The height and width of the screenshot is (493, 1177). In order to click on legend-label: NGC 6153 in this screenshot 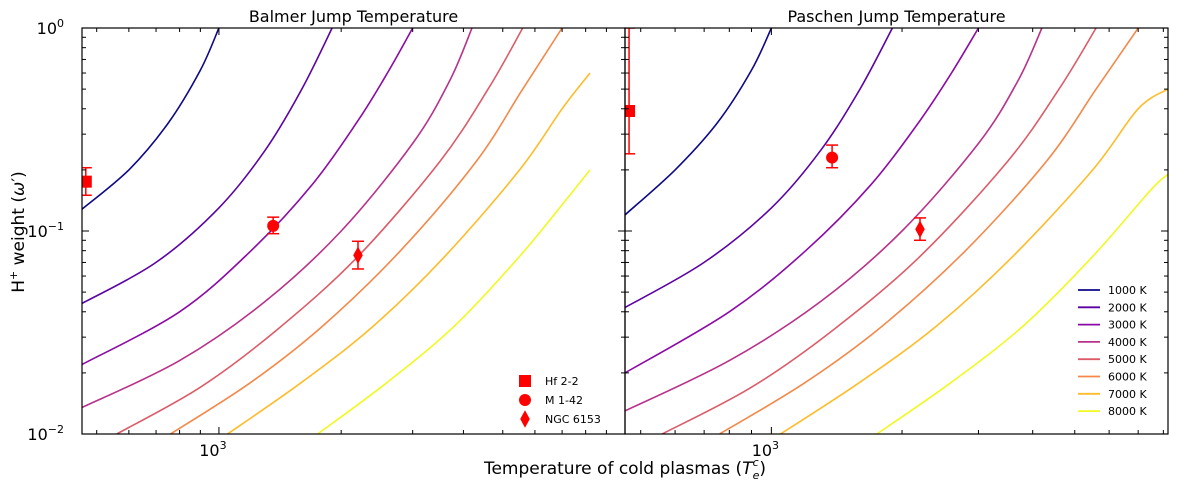, I will do `click(573, 419)`.